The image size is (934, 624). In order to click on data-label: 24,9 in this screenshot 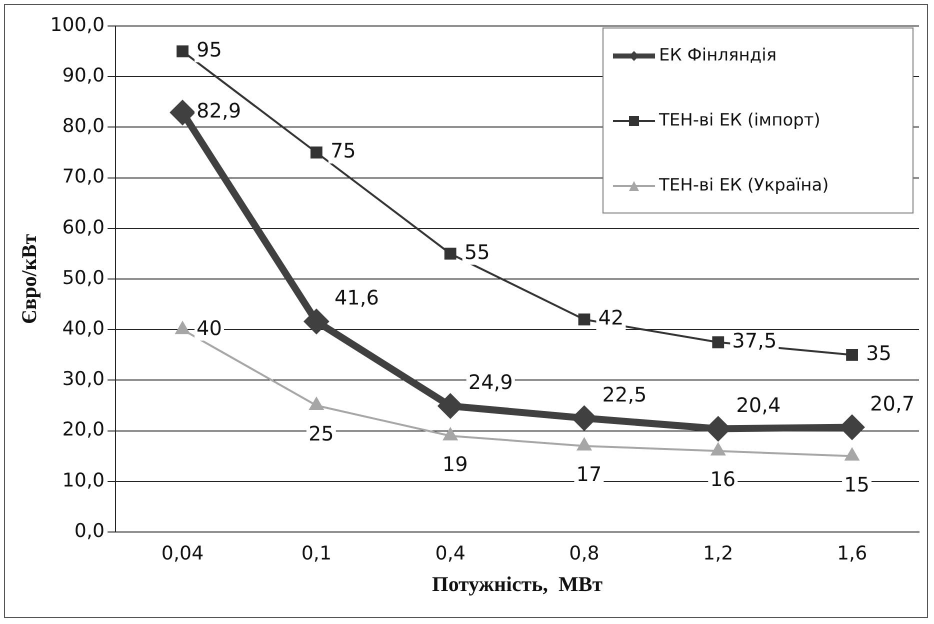, I will do `click(490, 382)`.